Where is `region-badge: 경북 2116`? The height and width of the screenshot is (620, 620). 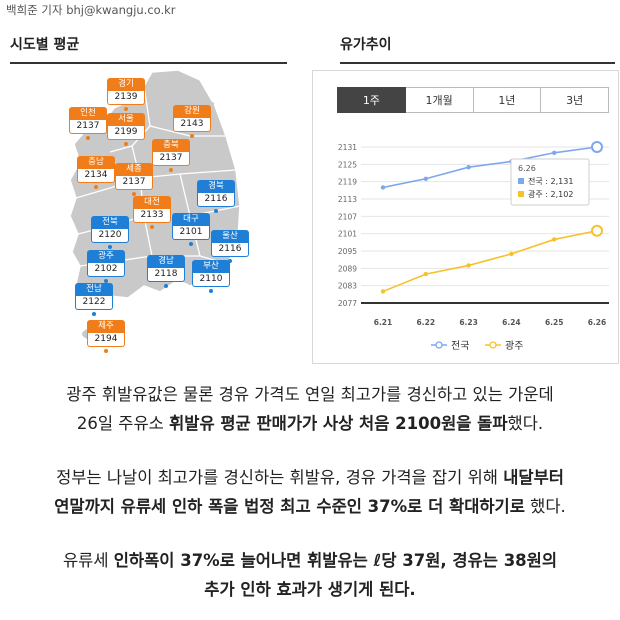
region-badge: 경북 2116 is located at coordinates (216, 196).